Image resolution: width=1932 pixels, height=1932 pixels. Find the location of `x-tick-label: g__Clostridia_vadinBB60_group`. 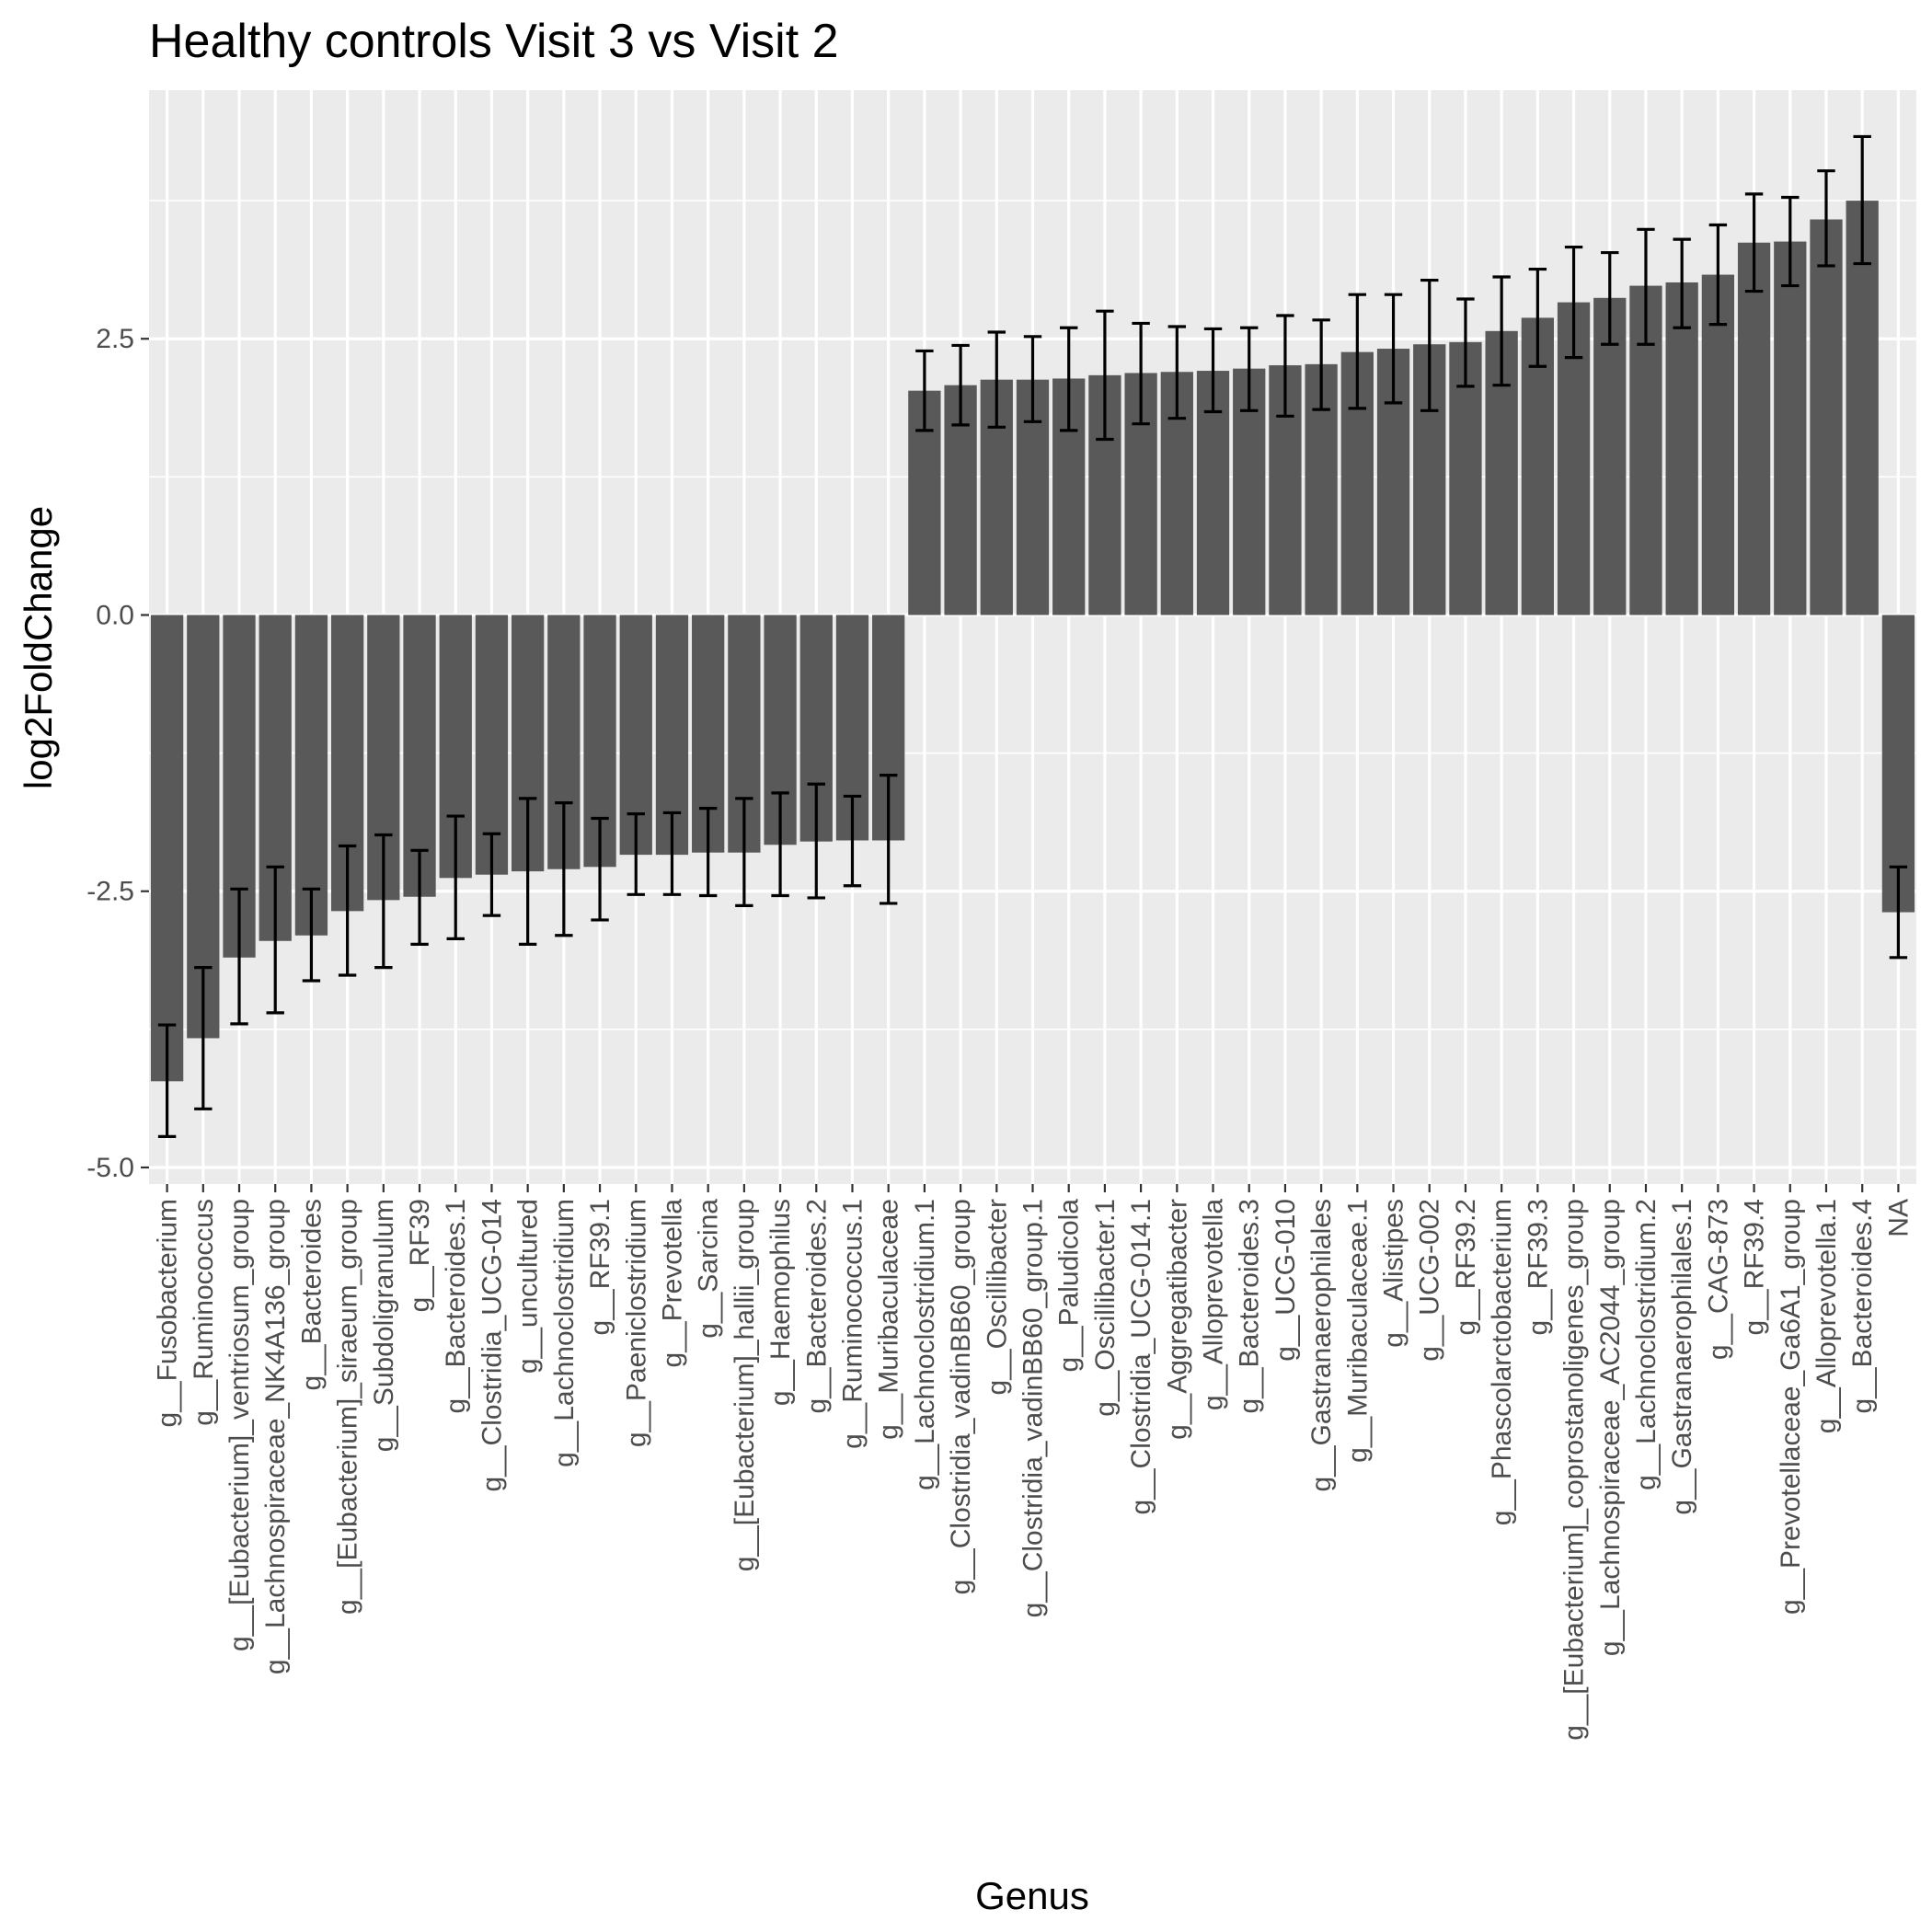

x-tick-label: g__Clostridia_vadinBB60_group is located at coordinates (961, 1396).